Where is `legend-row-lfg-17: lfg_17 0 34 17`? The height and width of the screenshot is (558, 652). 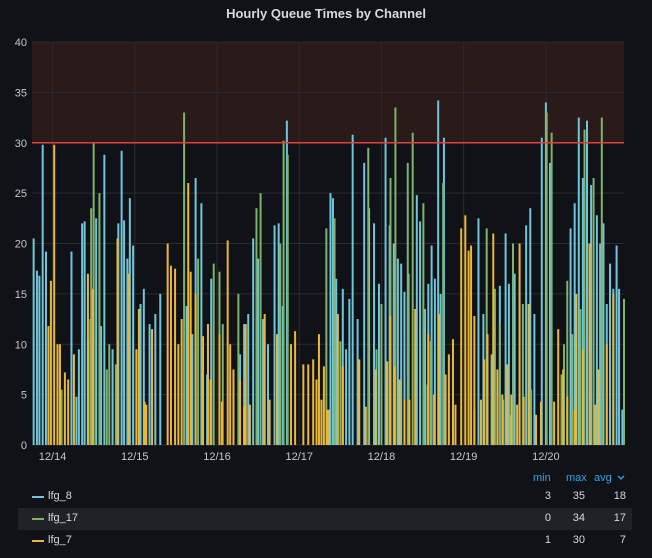 legend-row-lfg-17: lfg_17 0 34 17 is located at coordinates (325, 519).